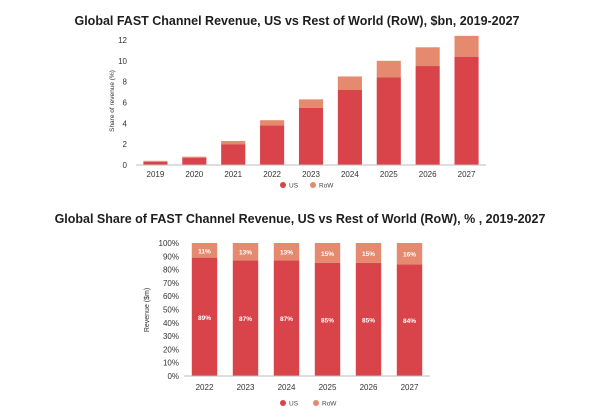 This screenshot has width=600, height=414. Describe the element at coordinates (388, 69) in the screenshot. I see `chart1-bar-row-2025` at that location.